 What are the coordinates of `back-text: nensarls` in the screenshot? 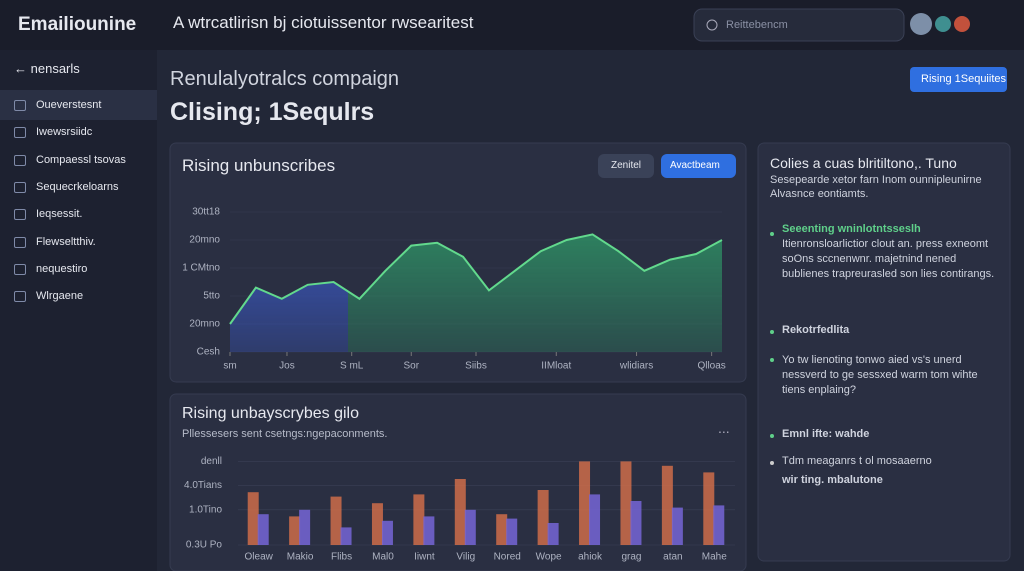 It's located at (55, 68).